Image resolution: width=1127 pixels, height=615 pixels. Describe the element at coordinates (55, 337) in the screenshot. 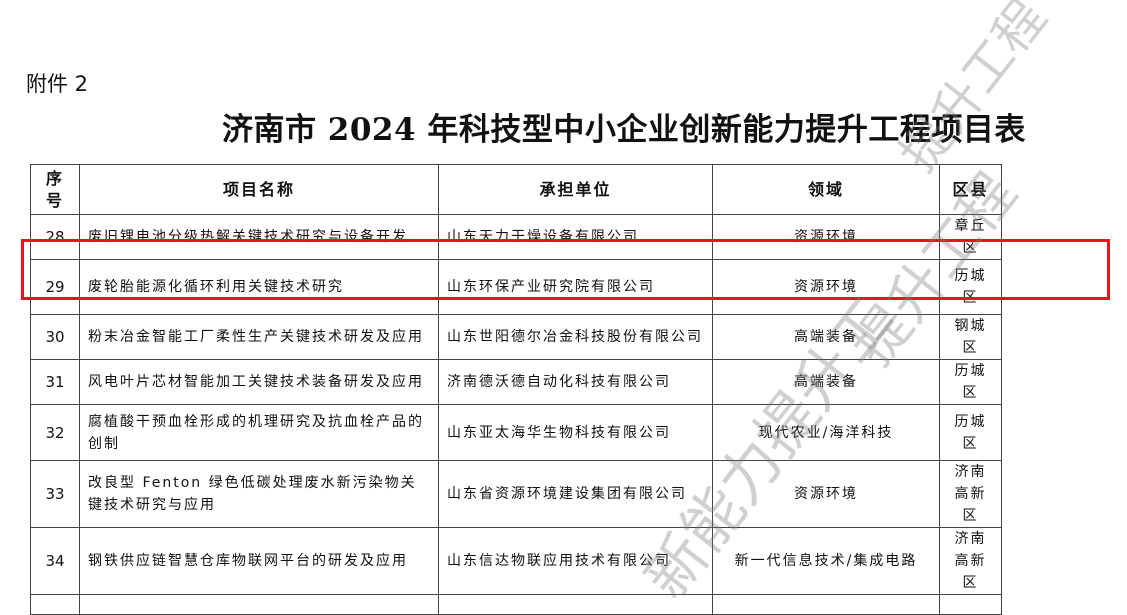

I see `cell-no: 30` at that location.